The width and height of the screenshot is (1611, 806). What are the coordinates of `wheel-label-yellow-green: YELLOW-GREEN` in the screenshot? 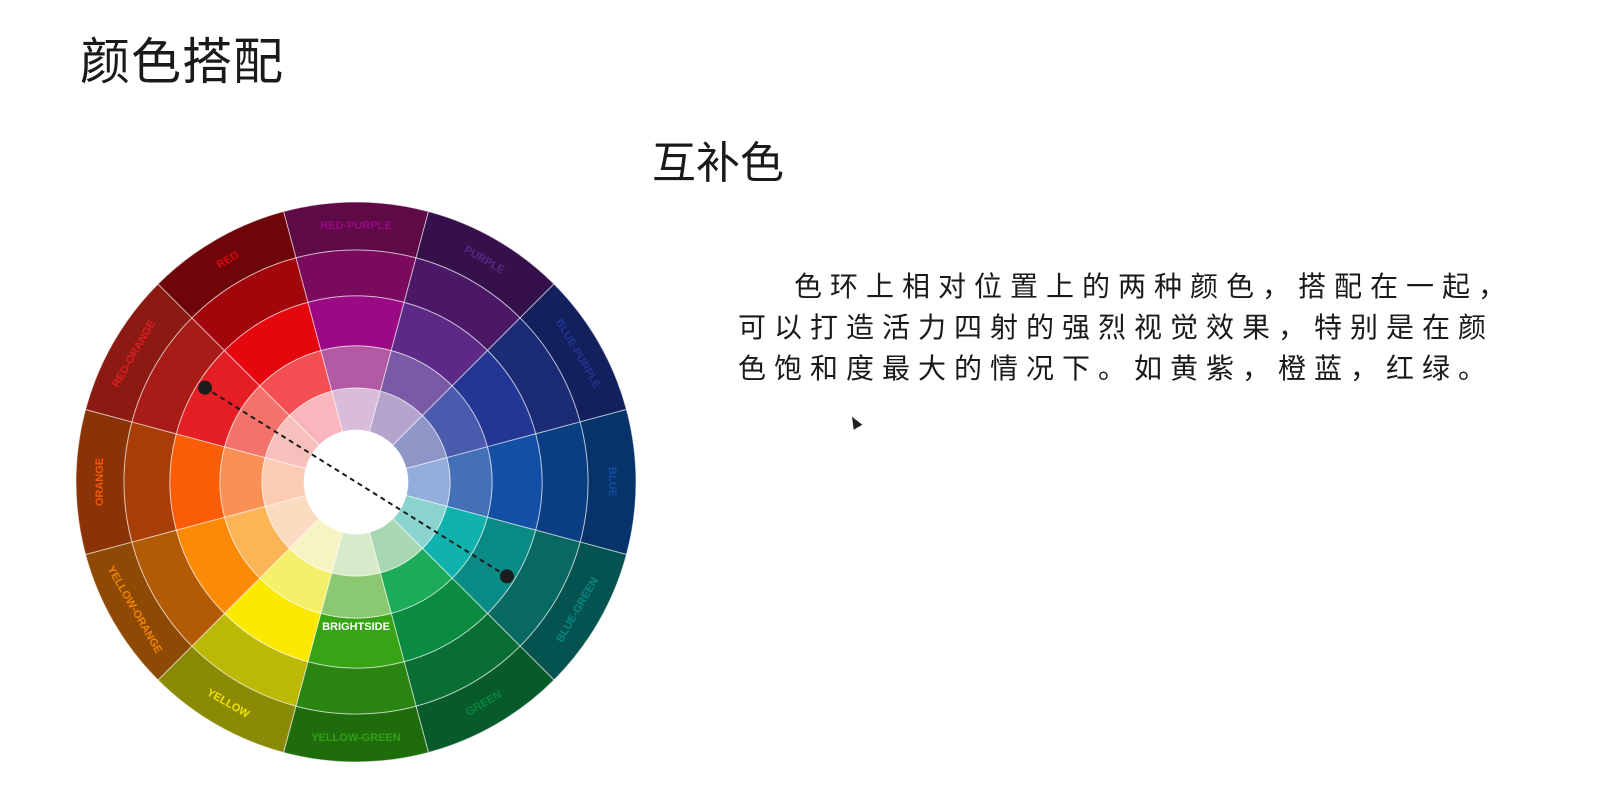 It's located at (356, 738).